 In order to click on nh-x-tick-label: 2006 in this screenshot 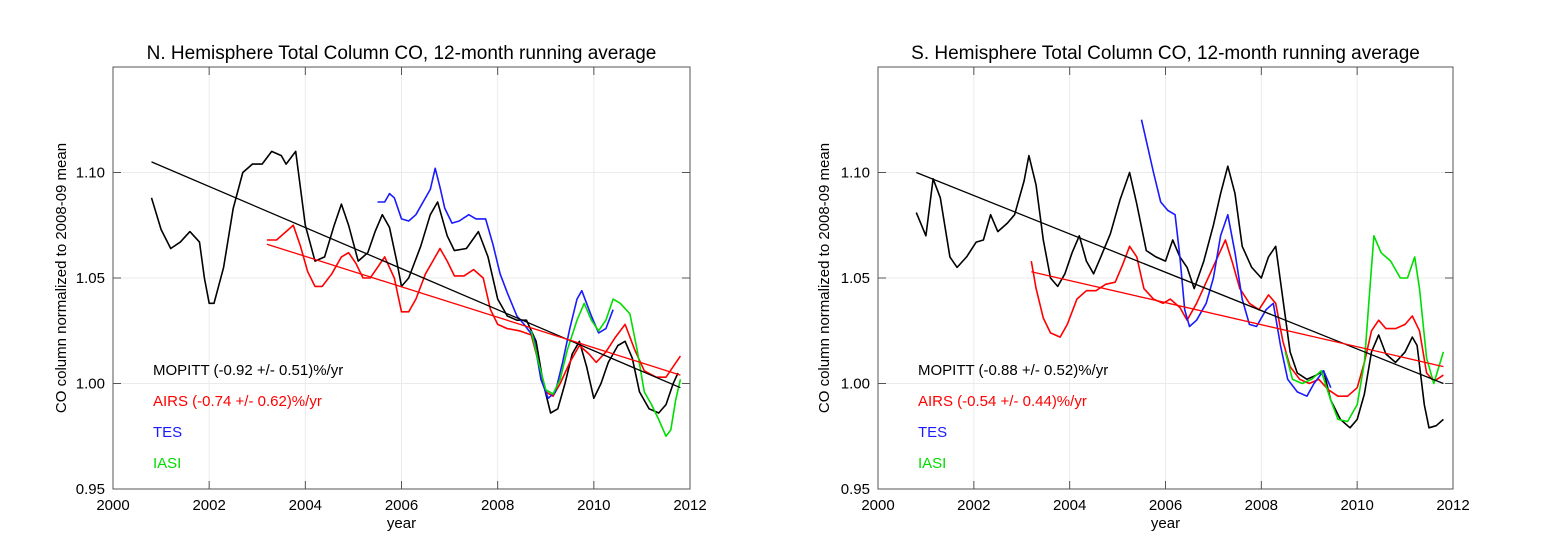, I will do `click(401, 505)`.